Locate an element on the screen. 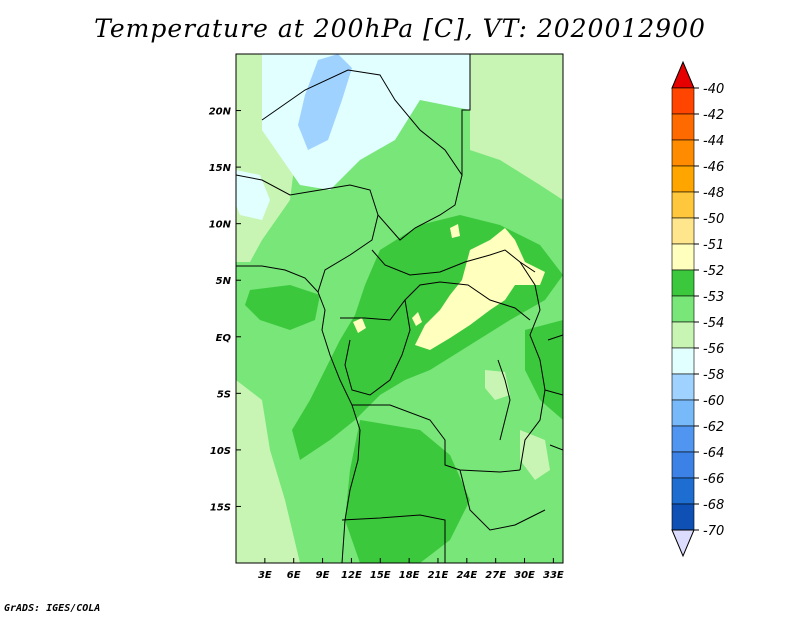 The image size is (800, 618). lon-tick-label: 30E is located at coordinates (524, 575).